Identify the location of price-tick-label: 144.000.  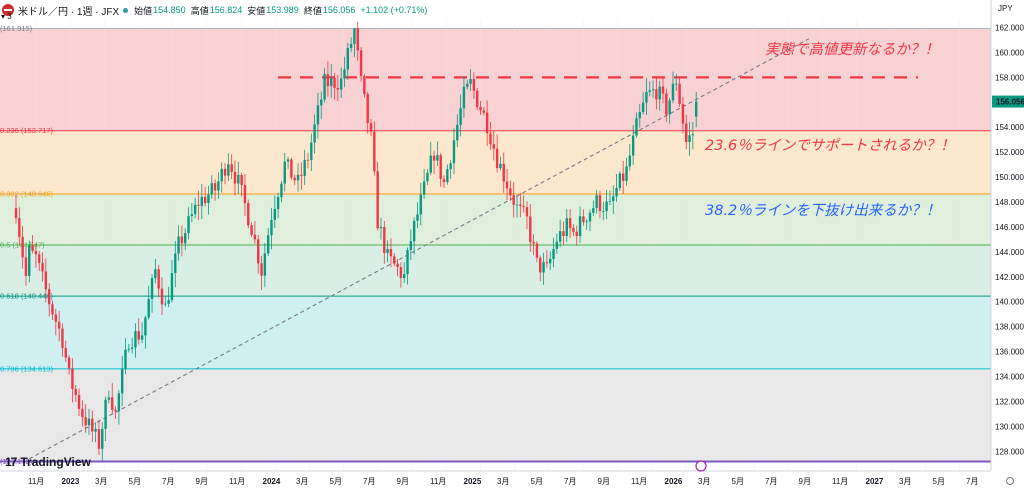
(1009, 252).